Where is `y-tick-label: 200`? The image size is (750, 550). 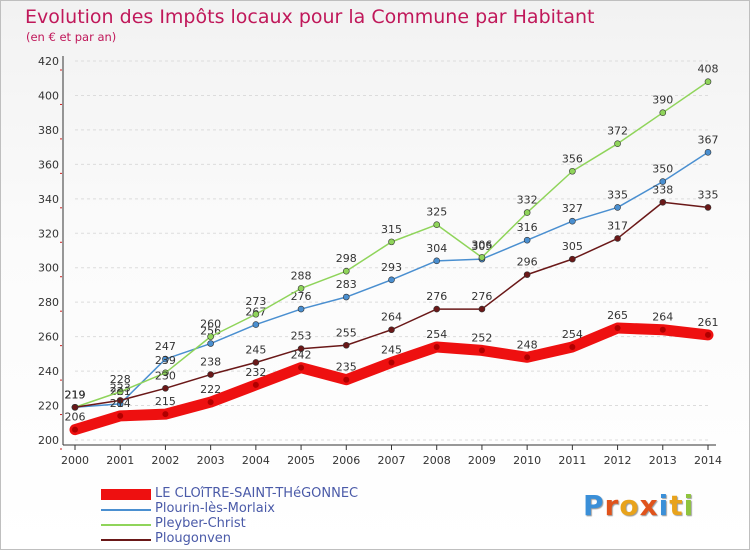 y-tick-label: 200 is located at coordinates (48, 440).